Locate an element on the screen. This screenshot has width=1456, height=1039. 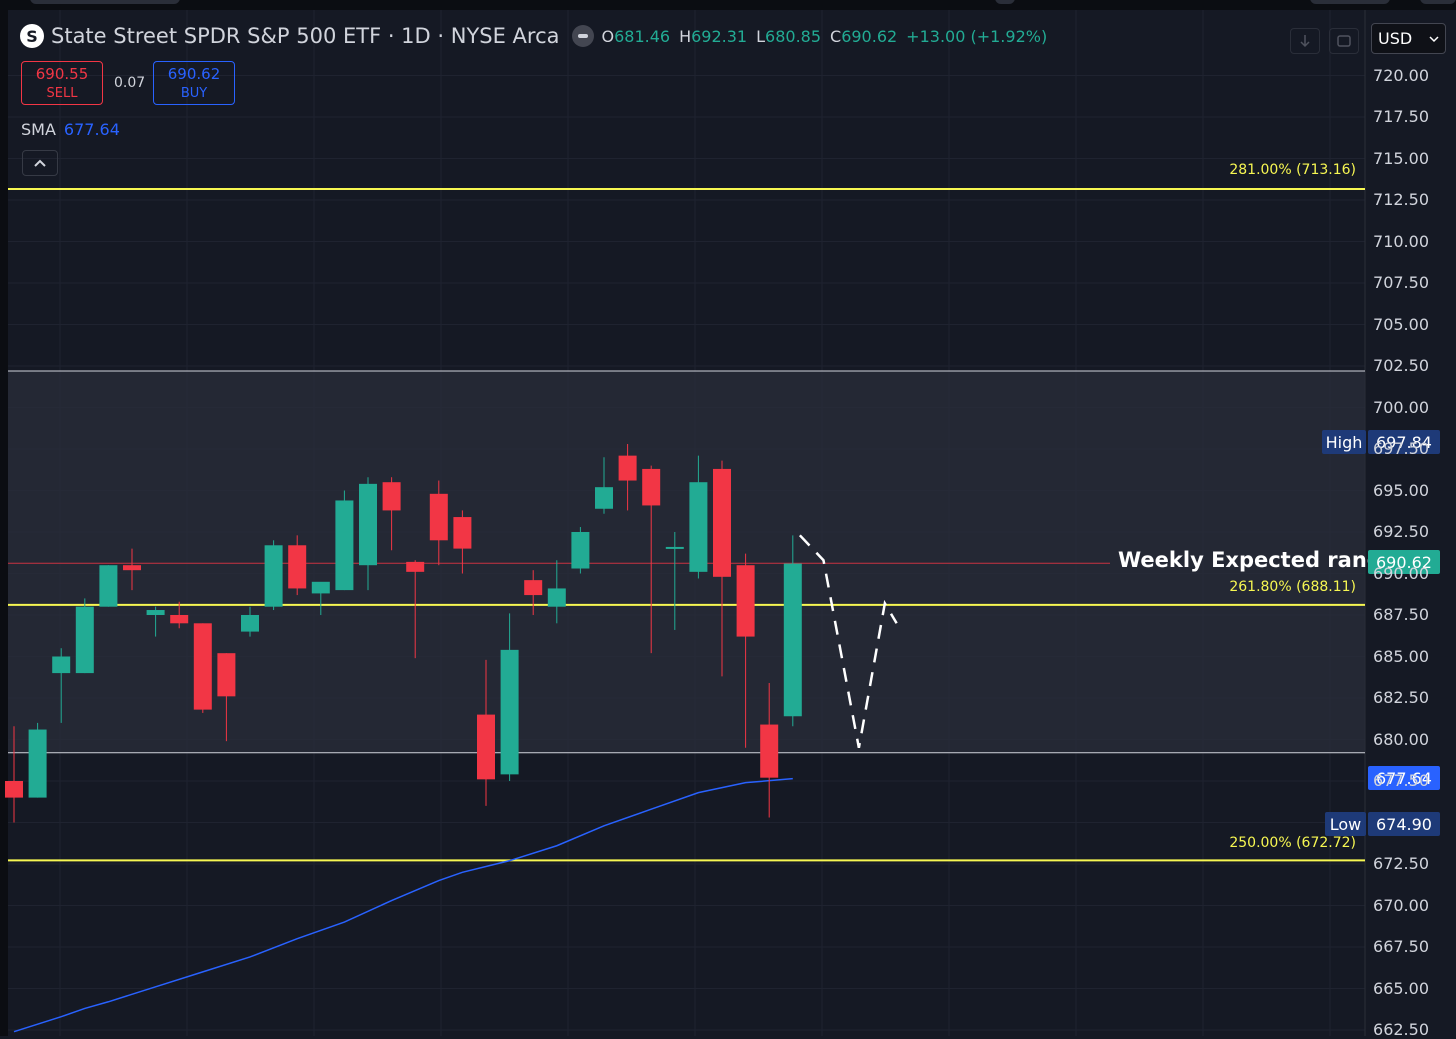
axis-tick-label: 697.50 is located at coordinates (1401, 448).